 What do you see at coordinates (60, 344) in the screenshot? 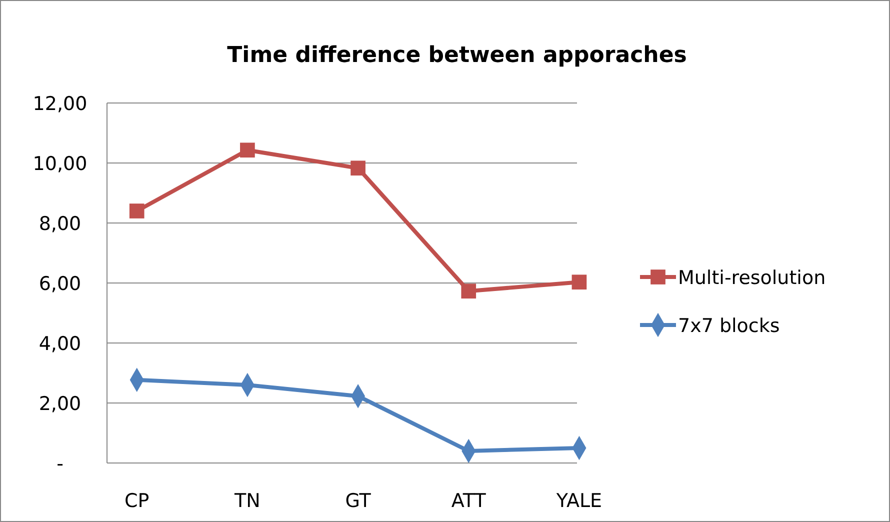
I see `y-tick-label: 4,00` at bounding box center [60, 344].